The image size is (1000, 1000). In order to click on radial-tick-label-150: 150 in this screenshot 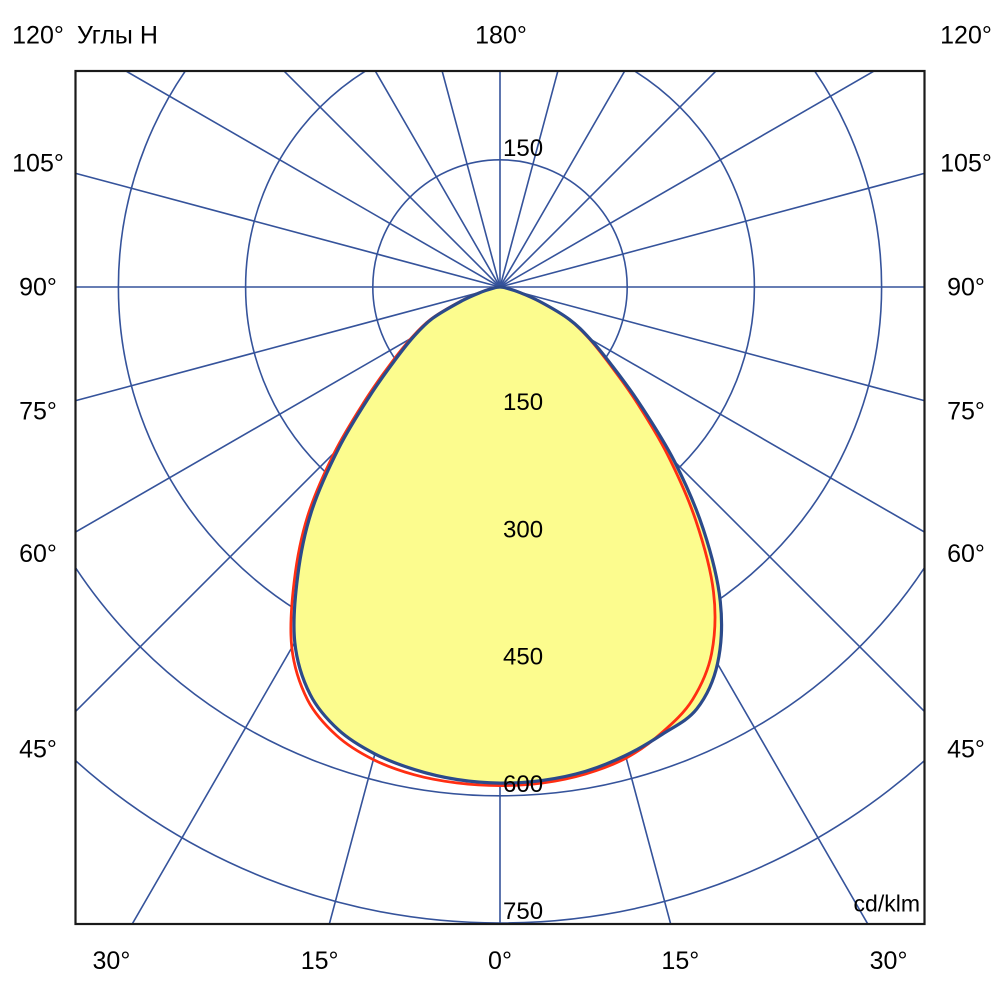, I will do `click(523, 402)`.